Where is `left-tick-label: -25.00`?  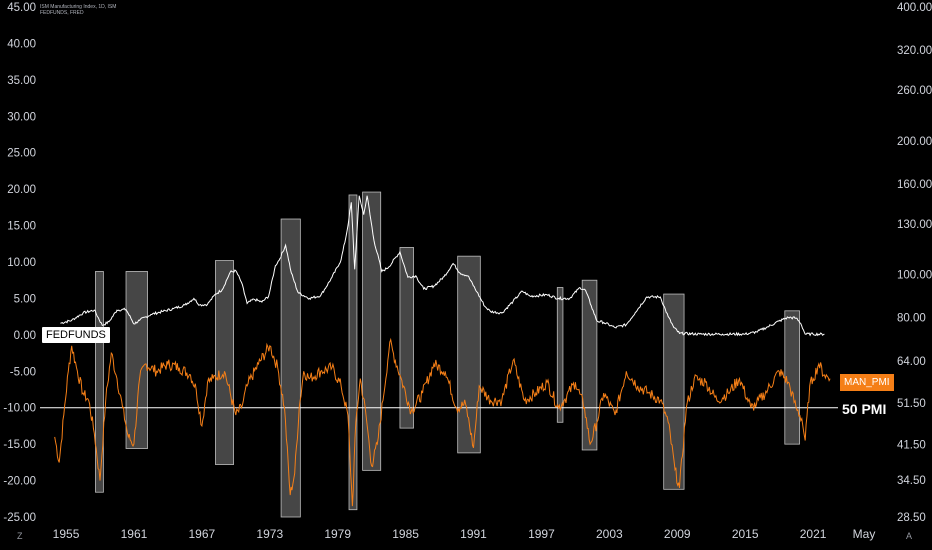 left-tick-label: -25.00 is located at coordinates (19, 518).